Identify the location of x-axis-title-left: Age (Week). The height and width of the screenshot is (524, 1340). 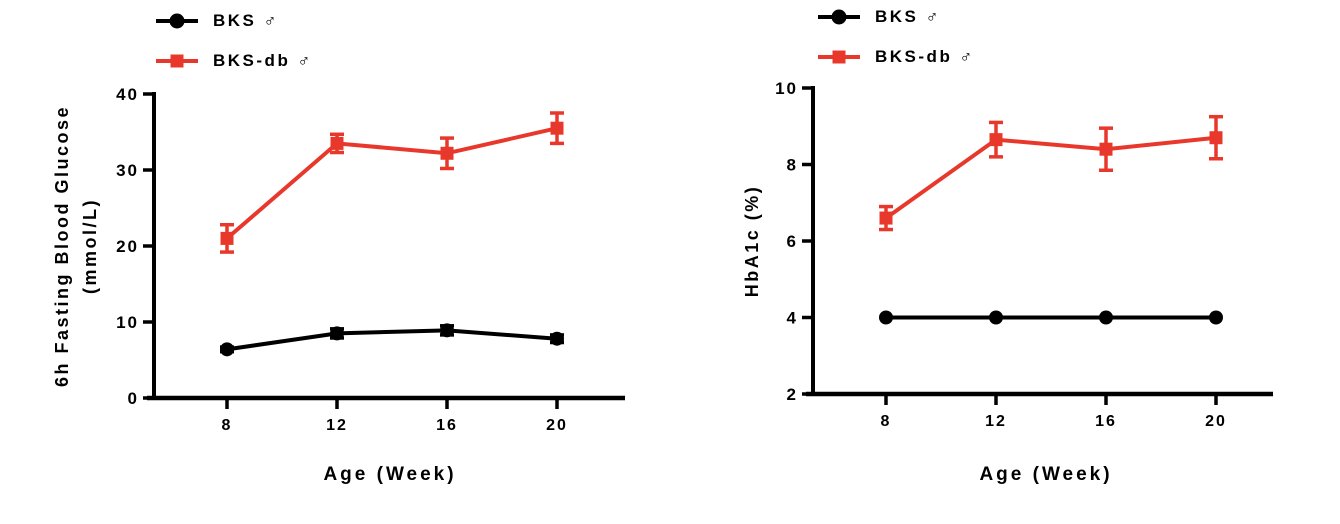
(390, 474).